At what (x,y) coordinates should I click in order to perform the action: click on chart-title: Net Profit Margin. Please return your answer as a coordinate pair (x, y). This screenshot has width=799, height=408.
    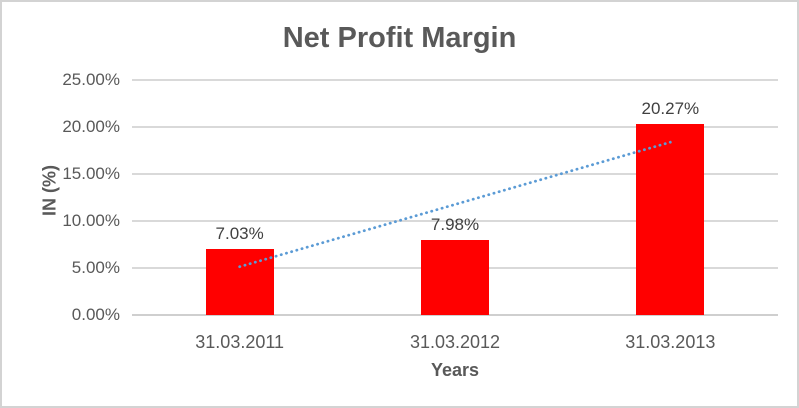
    Looking at the image, I should click on (399, 38).